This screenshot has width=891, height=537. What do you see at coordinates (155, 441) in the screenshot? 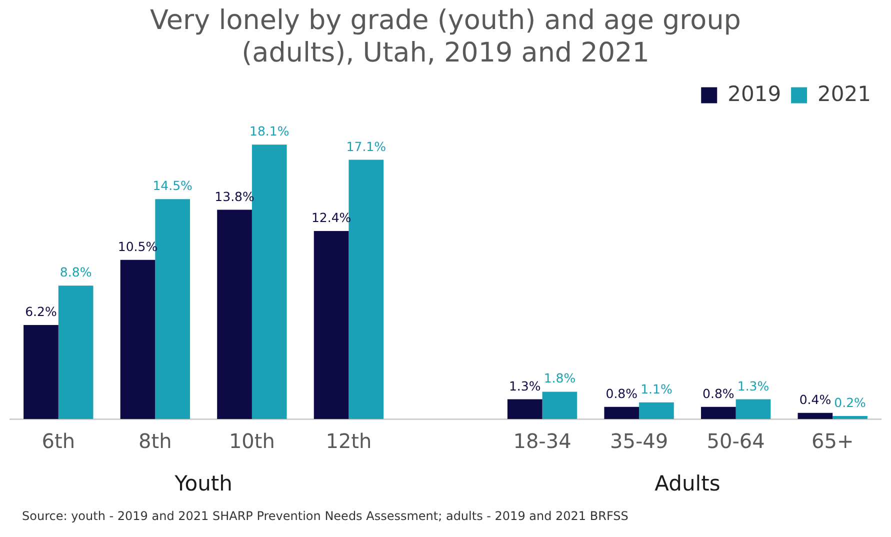
I see `x-tick-label: 8th` at bounding box center [155, 441].